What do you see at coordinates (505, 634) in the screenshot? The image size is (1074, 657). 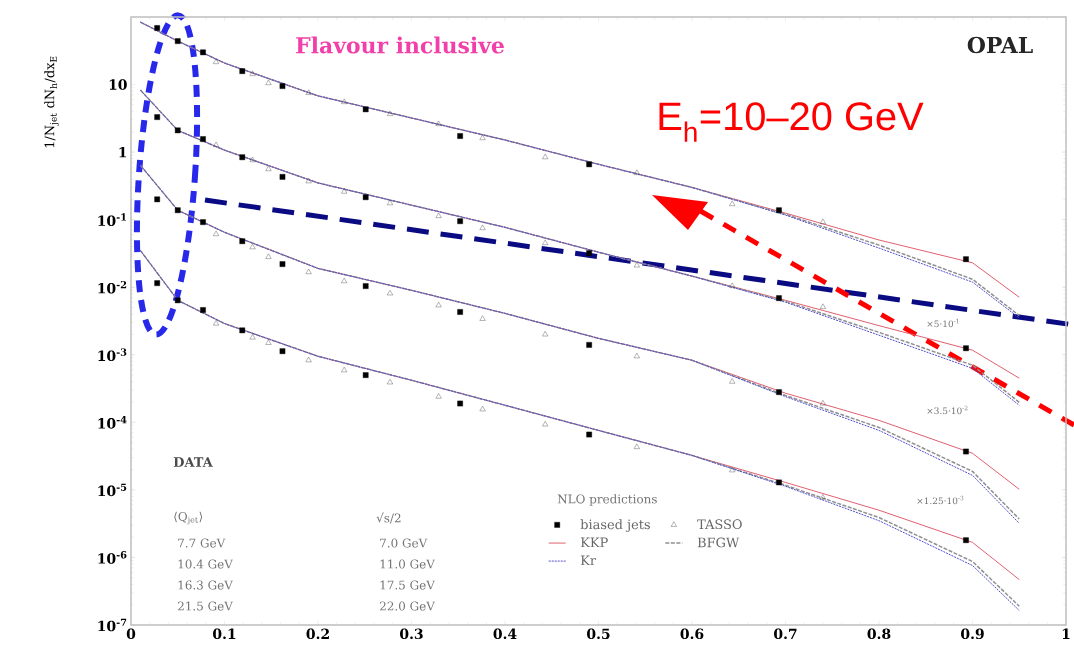 I see `x-tick-label: 0.4` at bounding box center [505, 634].